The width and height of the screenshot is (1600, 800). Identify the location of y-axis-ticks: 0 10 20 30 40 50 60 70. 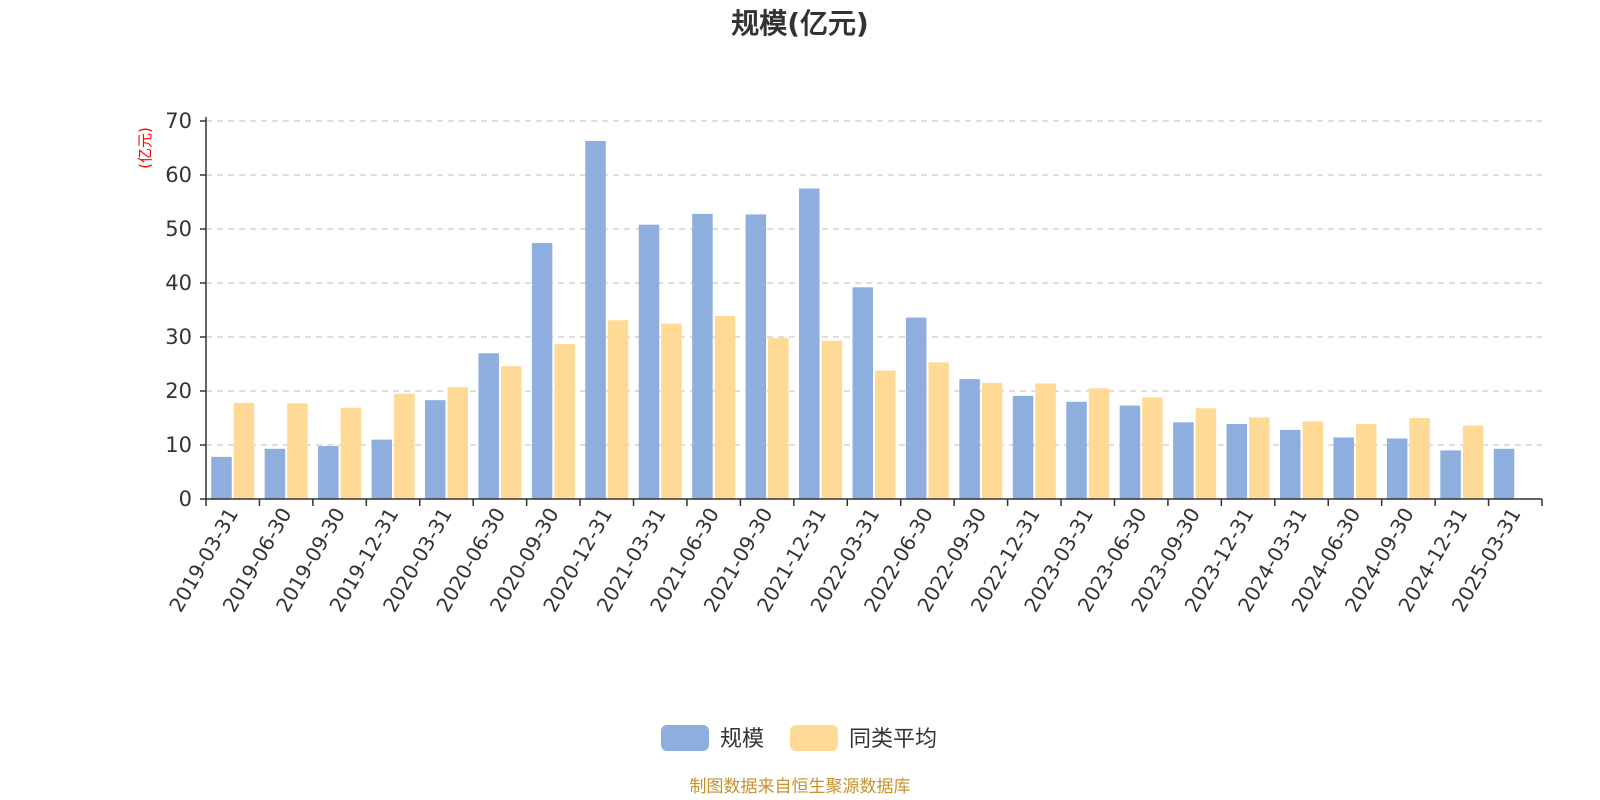
(185, 310).